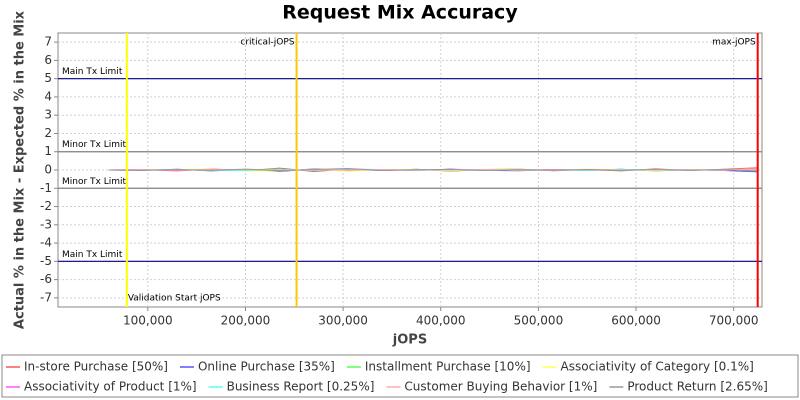 The height and width of the screenshot is (400, 800). I want to click on legend-label: Installment Purchase [10%], so click(448, 367).